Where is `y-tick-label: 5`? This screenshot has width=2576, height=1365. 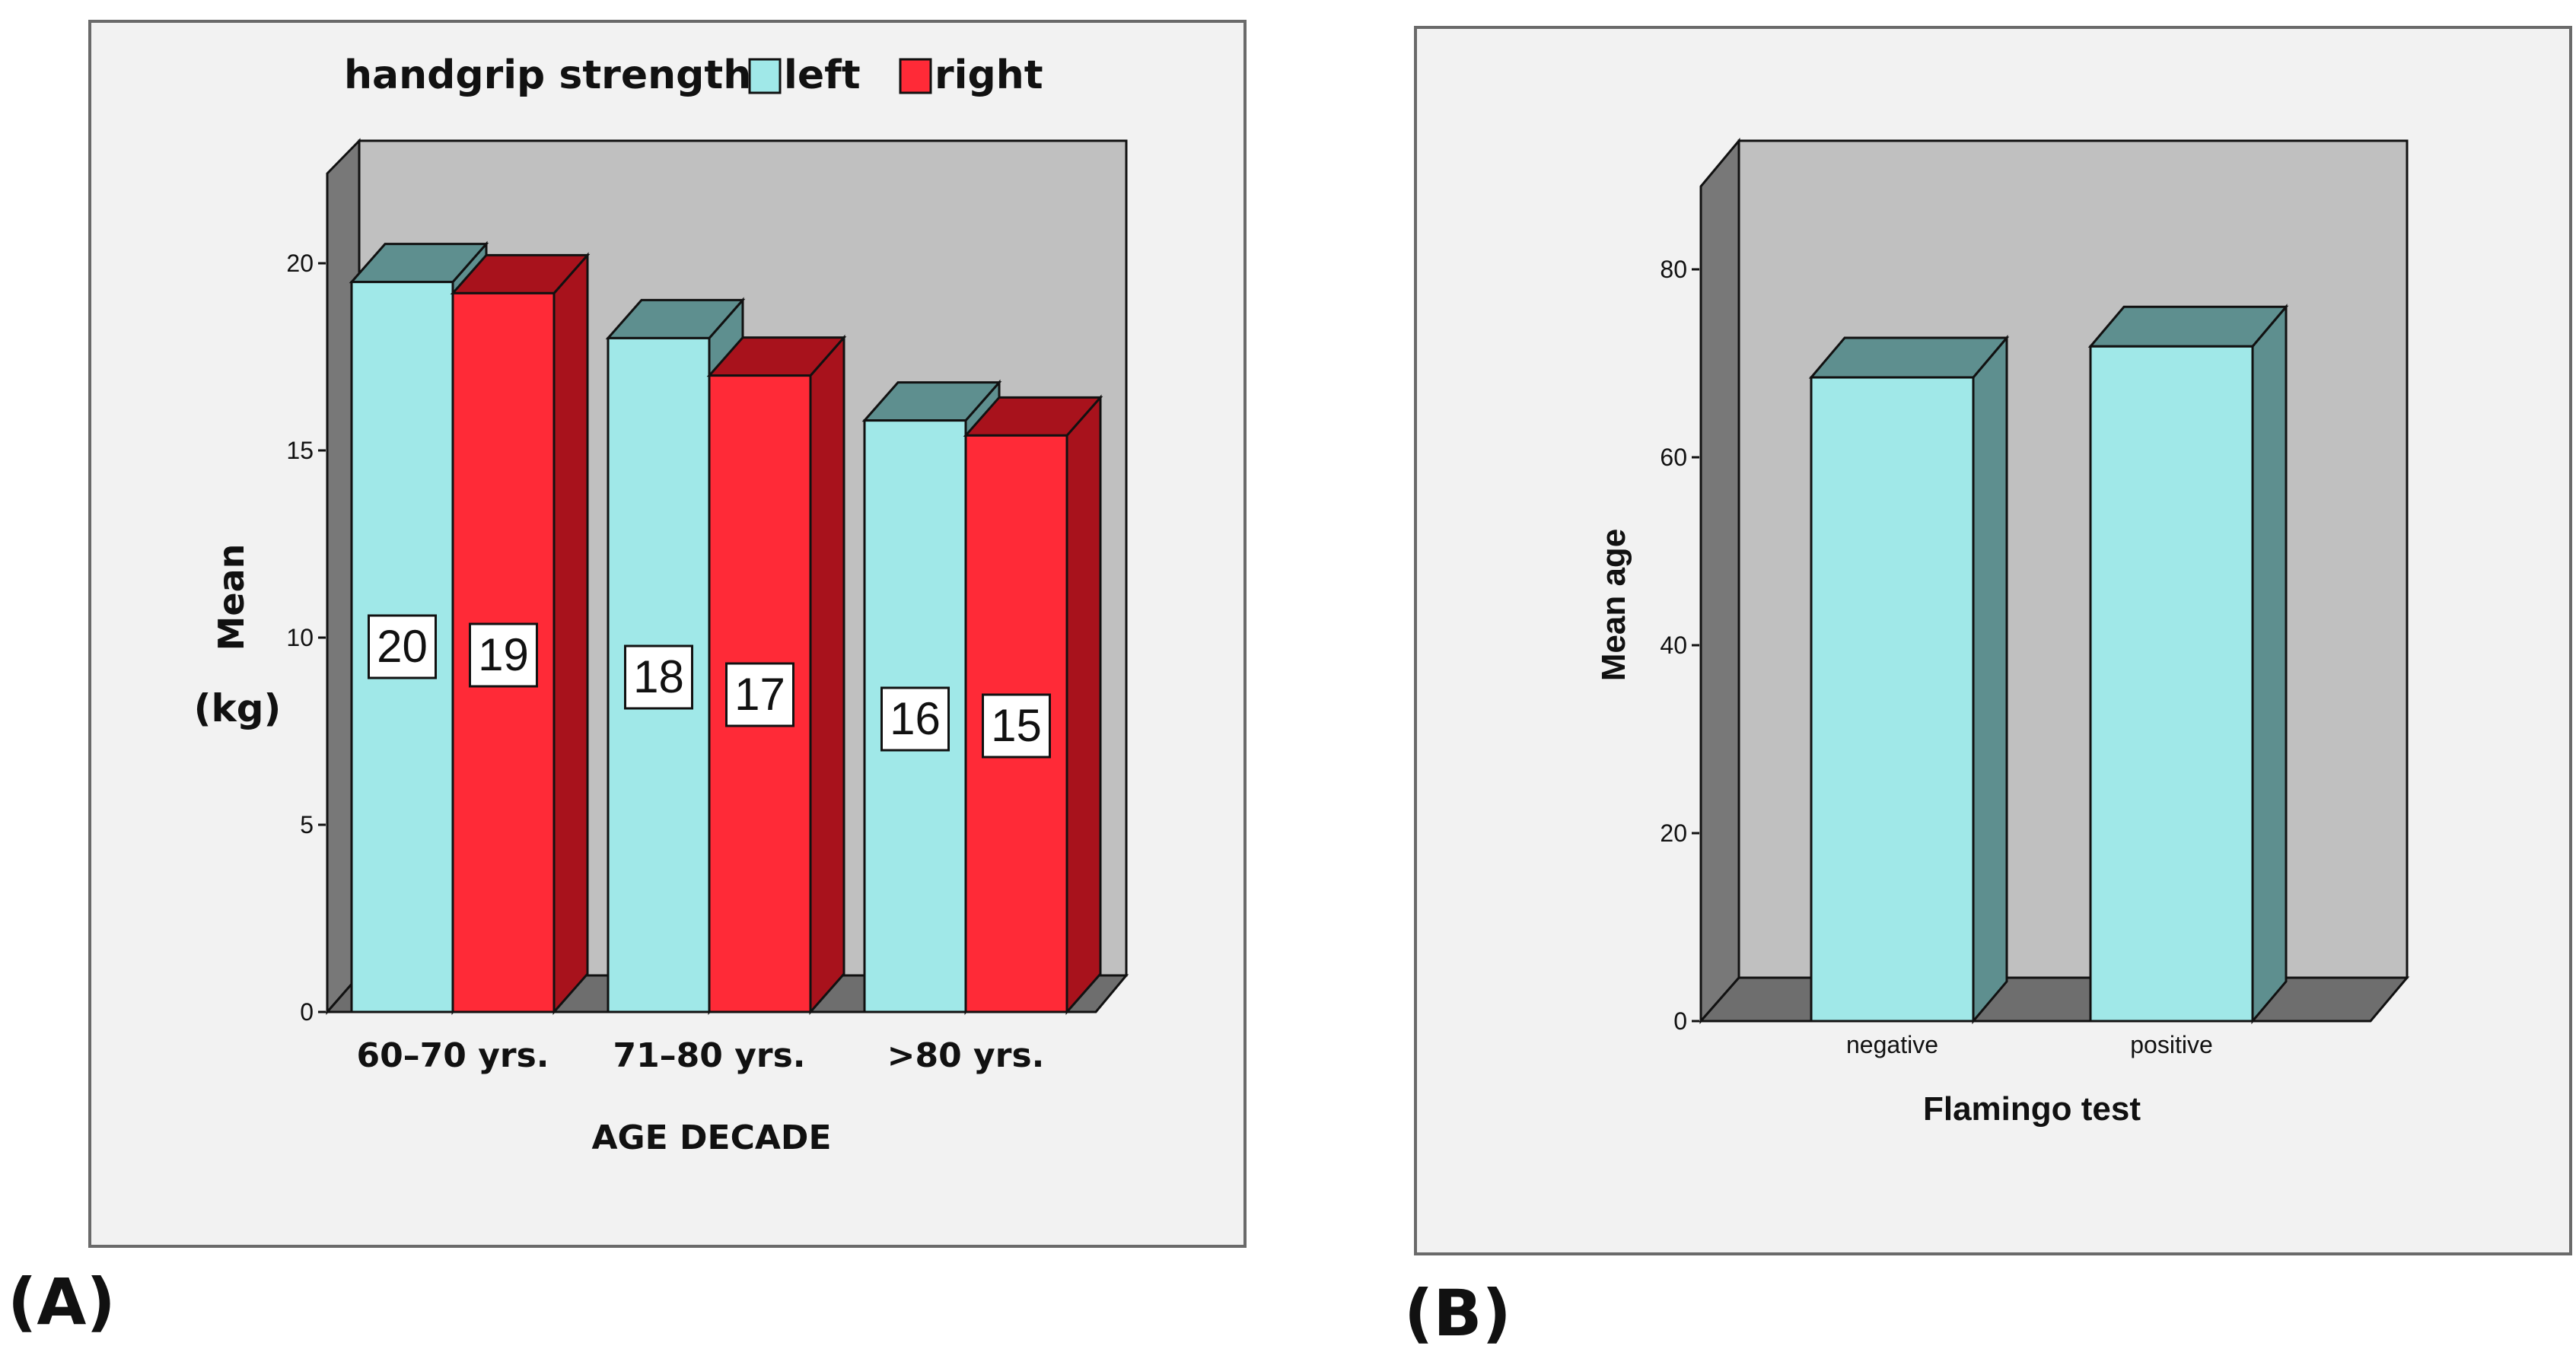
y-tick-label: 5 is located at coordinates (307, 824).